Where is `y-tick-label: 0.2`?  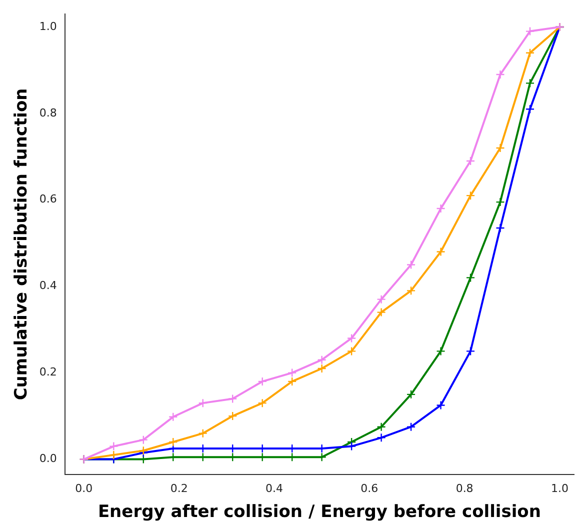 y-tick-label: 0.2 is located at coordinates (48, 372).